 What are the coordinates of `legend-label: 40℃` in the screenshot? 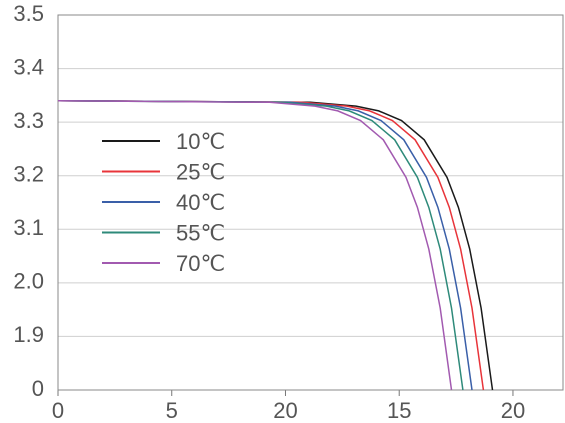 It's located at (200, 202).